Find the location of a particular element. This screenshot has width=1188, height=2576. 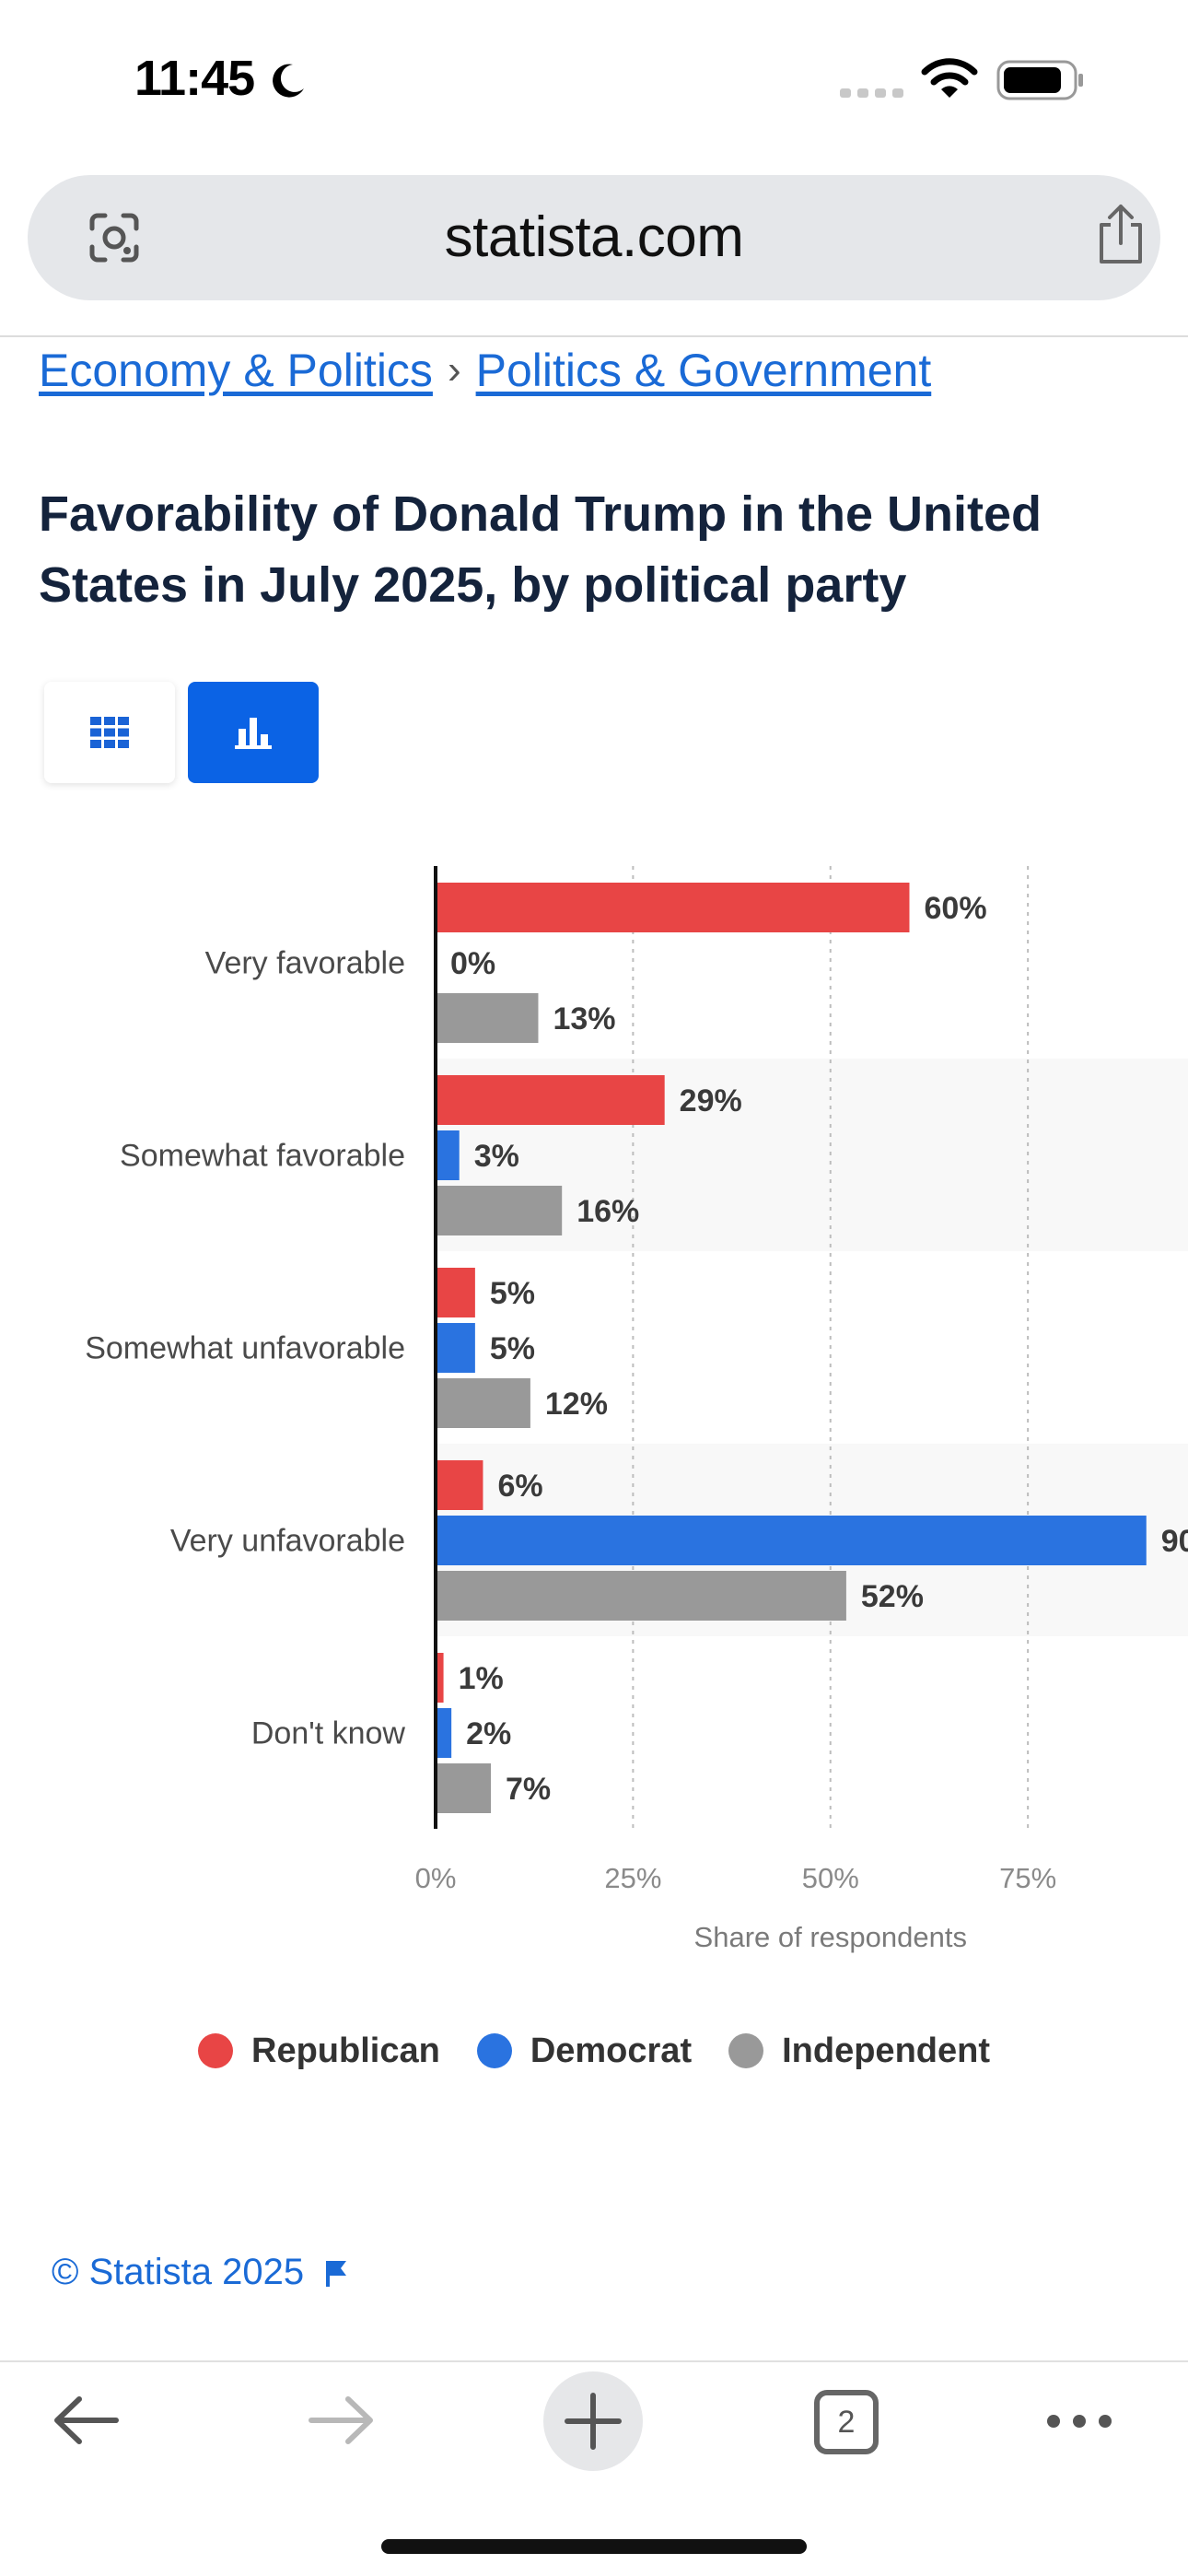

forward-arrow-icon is located at coordinates (341, 2420).